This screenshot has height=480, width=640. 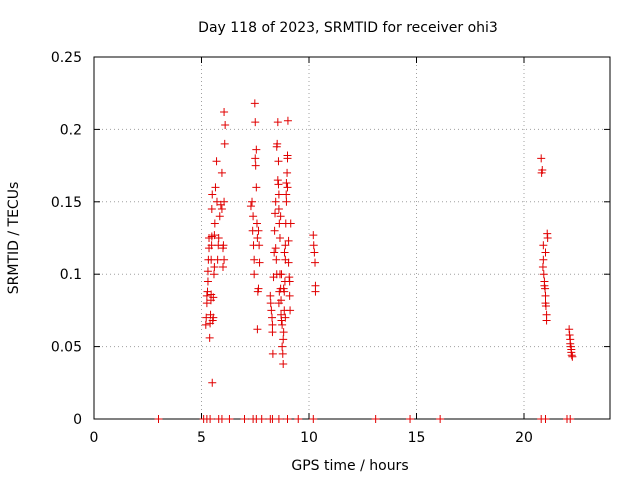 What do you see at coordinates (71, 275) in the screenshot?
I see `y-tick-label: 0.1` at bounding box center [71, 275].